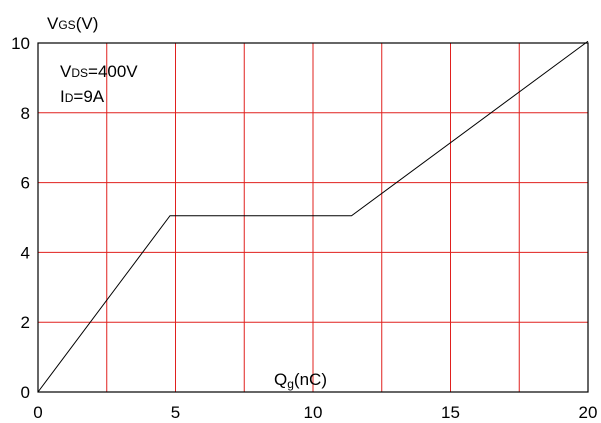 Image resolution: width=601 pixels, height=423 pixels. I want to click on x-tick-labels: 0 5 10 15 20, so click(315, 412).